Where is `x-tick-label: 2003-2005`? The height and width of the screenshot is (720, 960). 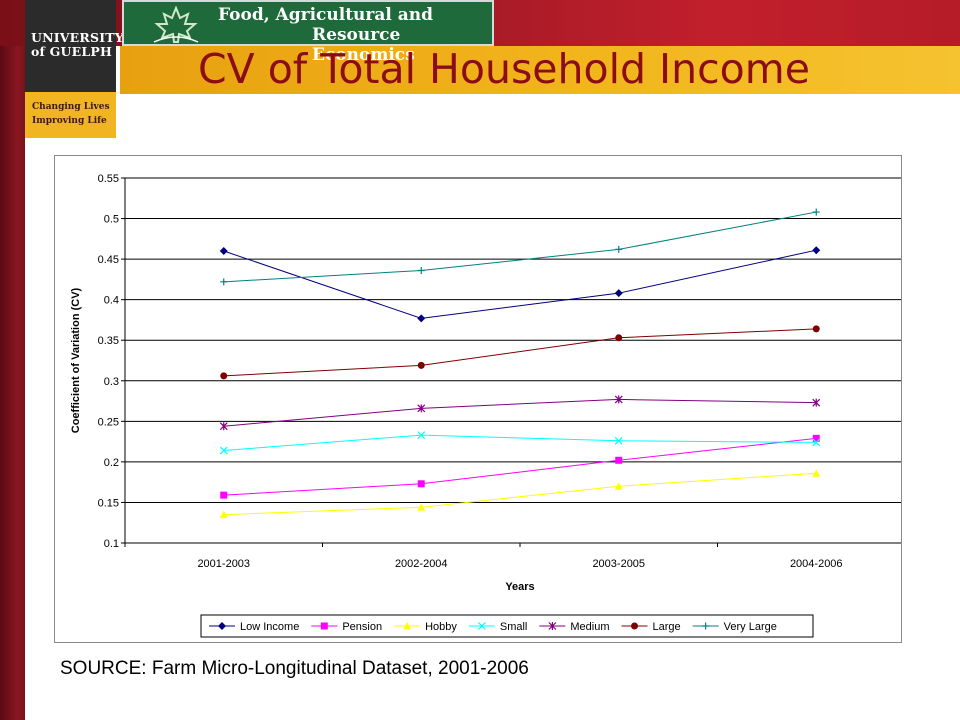 x-tick-label: 2003-2005 is located at coordinates (618, 564).